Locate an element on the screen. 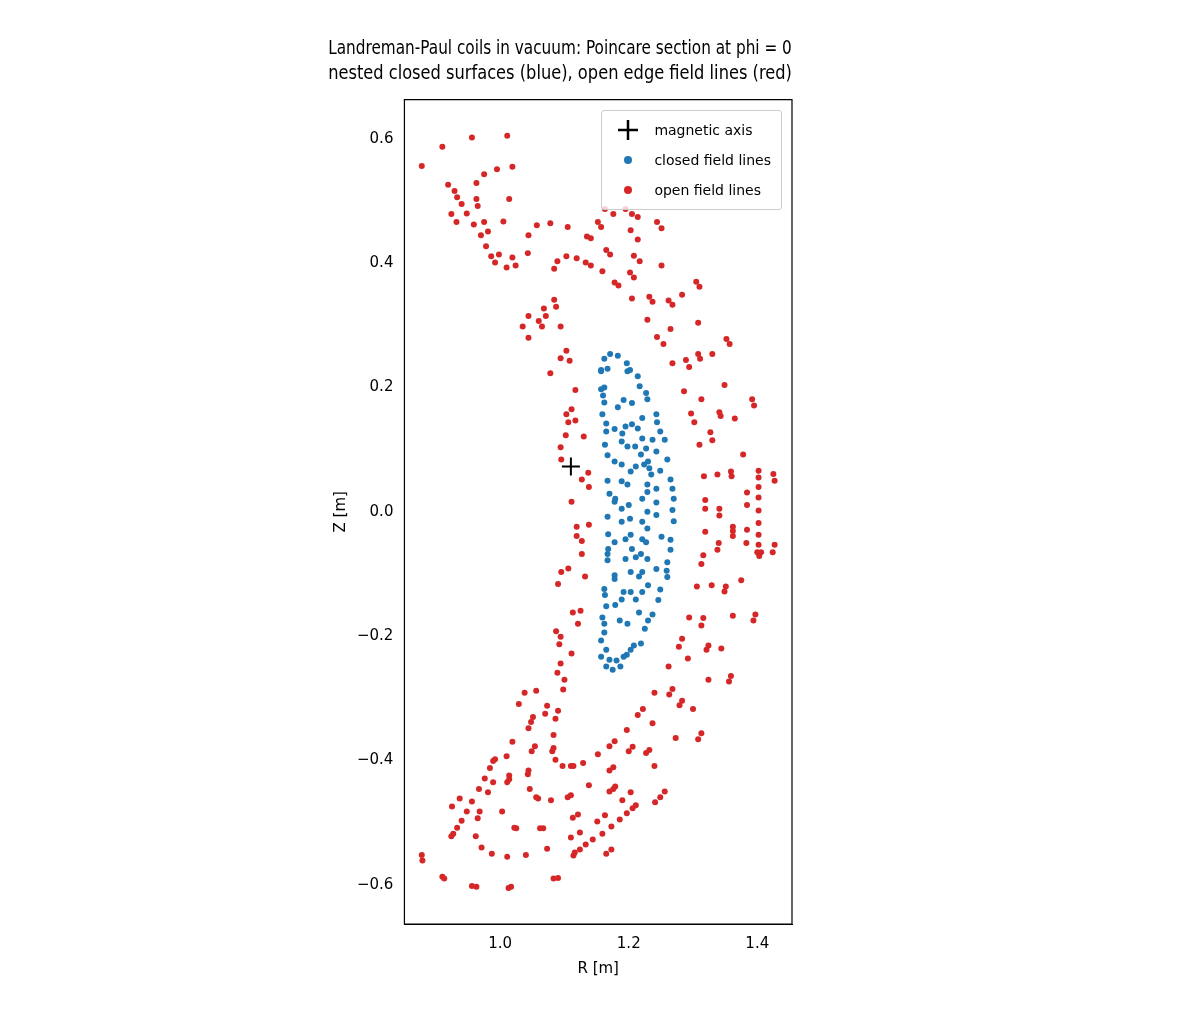  chart-subtitle: nested closed surfaces (blue), open edge field lines (red) is located at coordinates (560, 72).